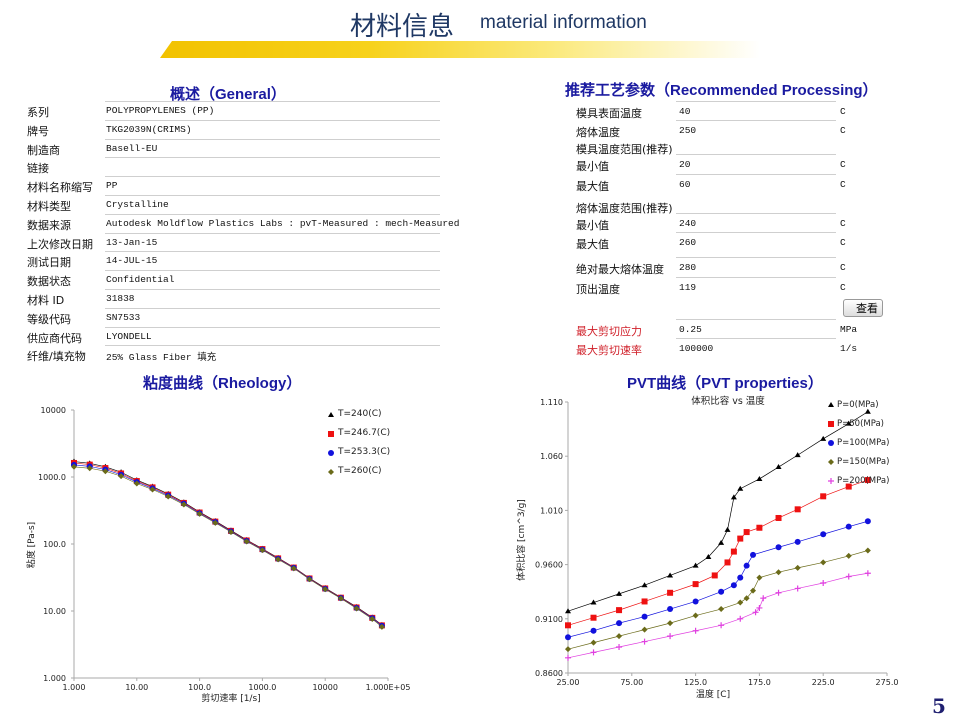  I want to click on x-tick-label: 1.000, so click(74, 687).